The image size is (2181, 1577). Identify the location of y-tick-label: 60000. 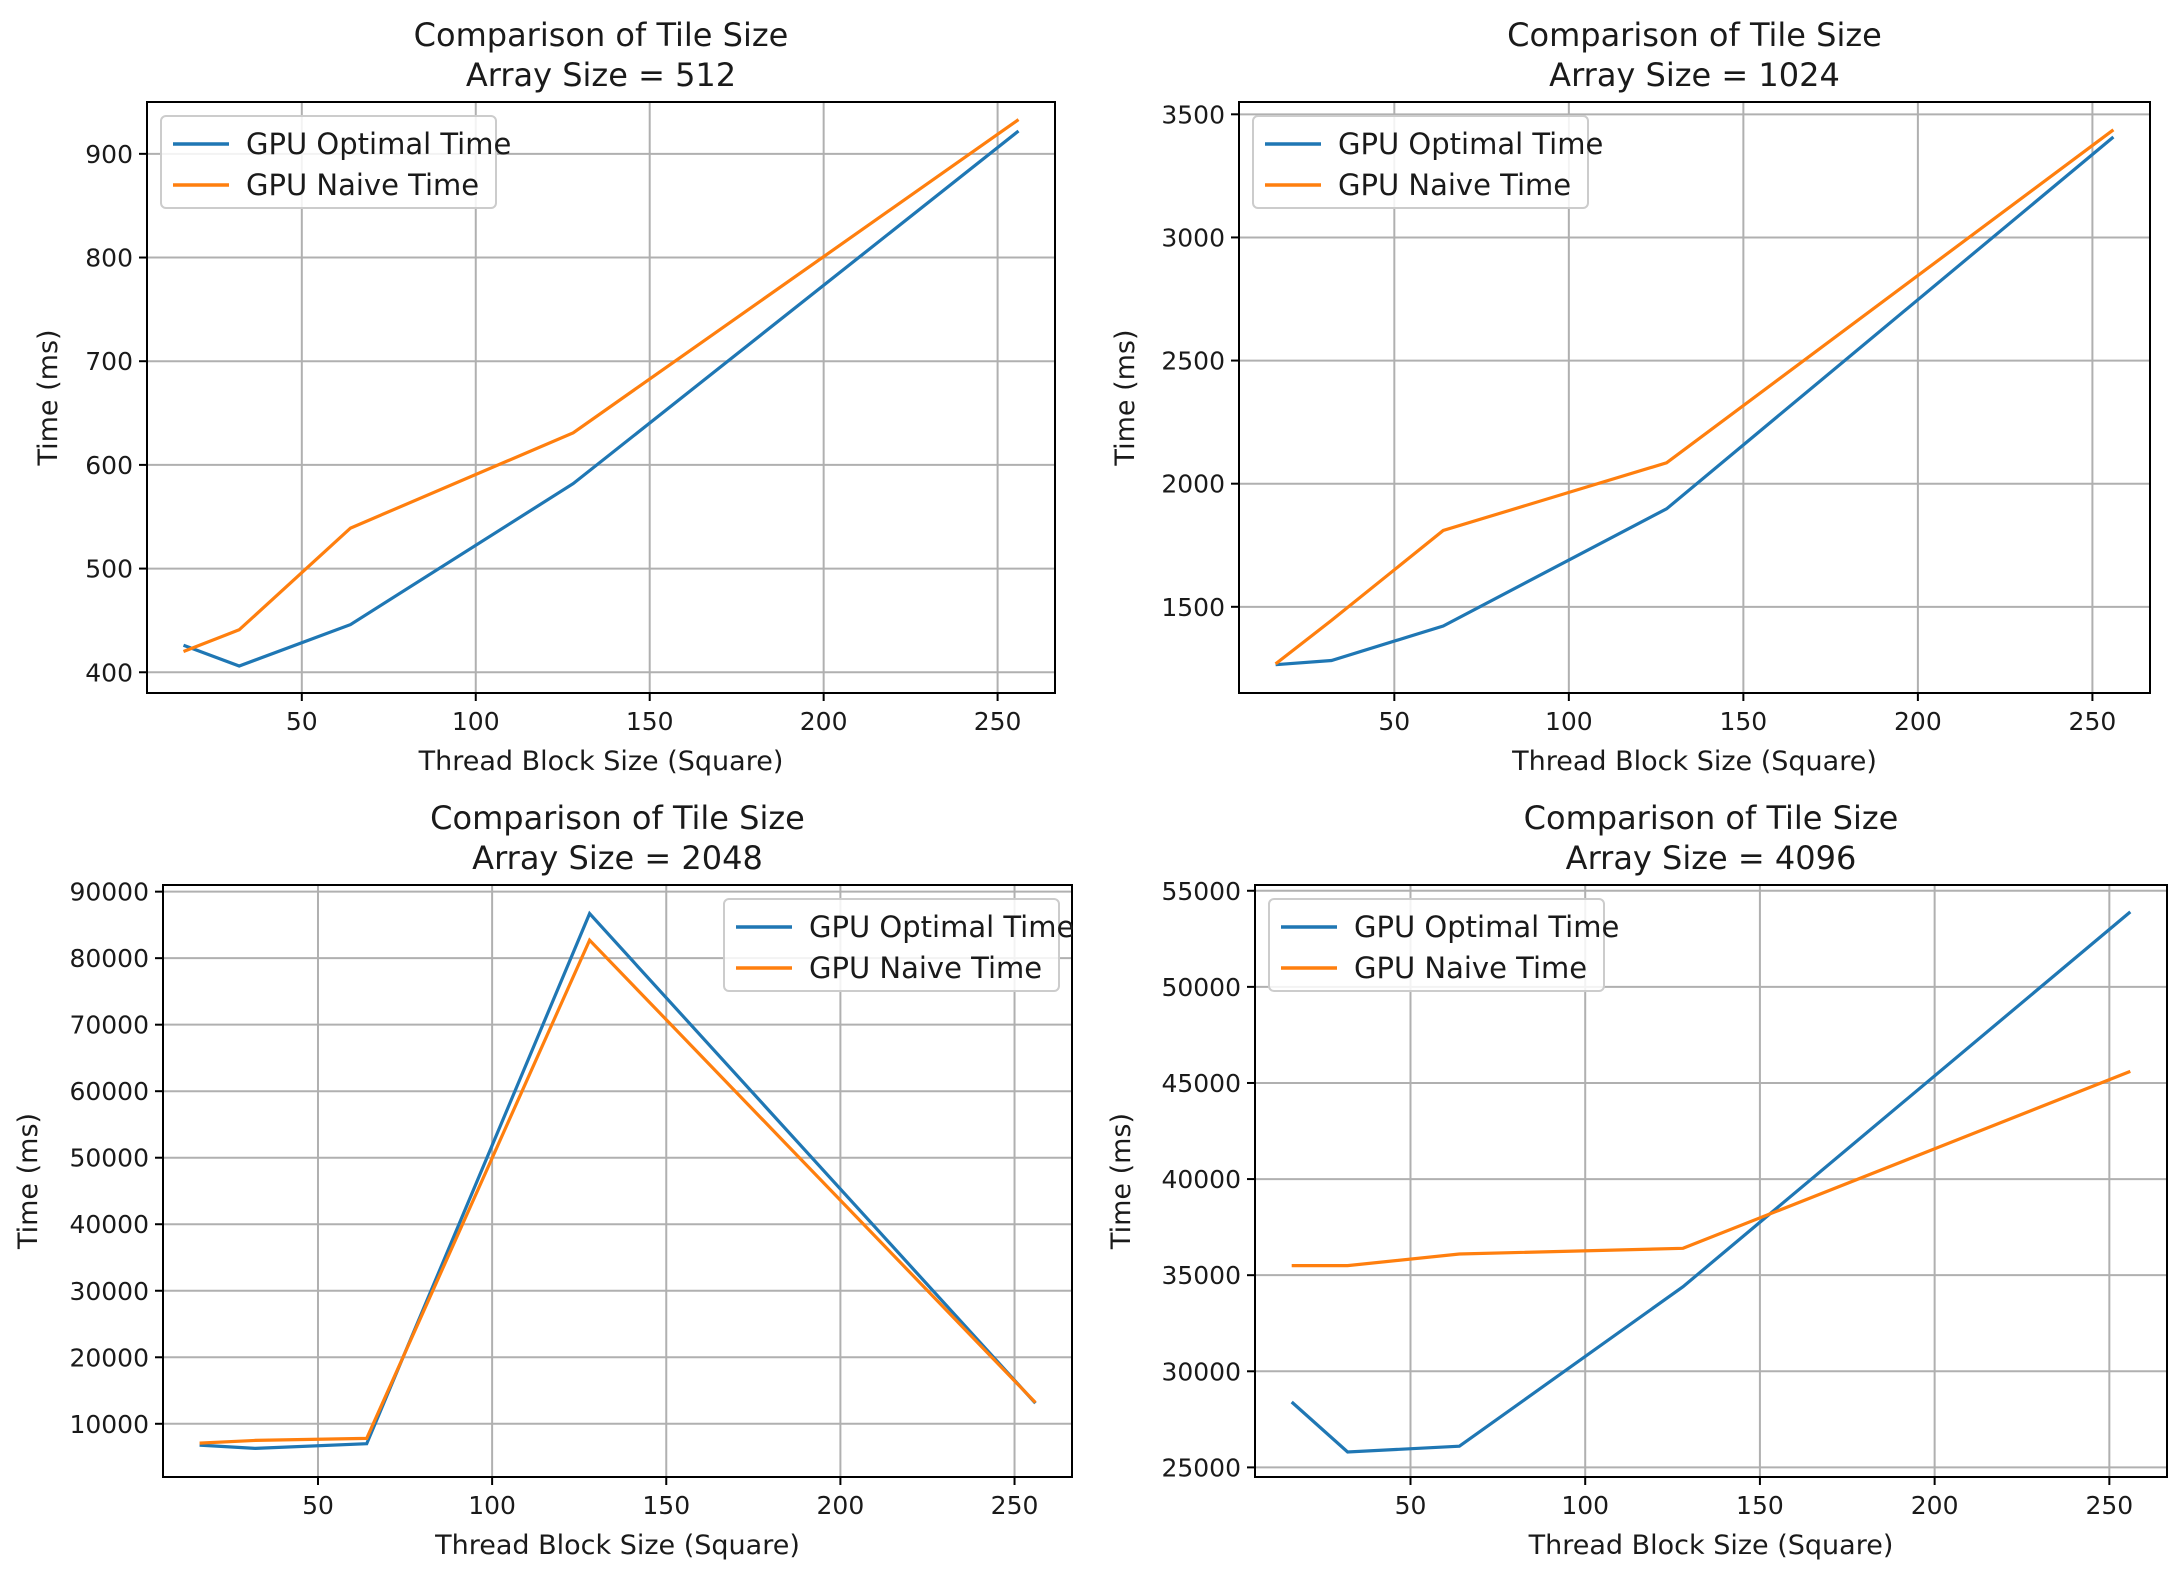
(109, 1091).